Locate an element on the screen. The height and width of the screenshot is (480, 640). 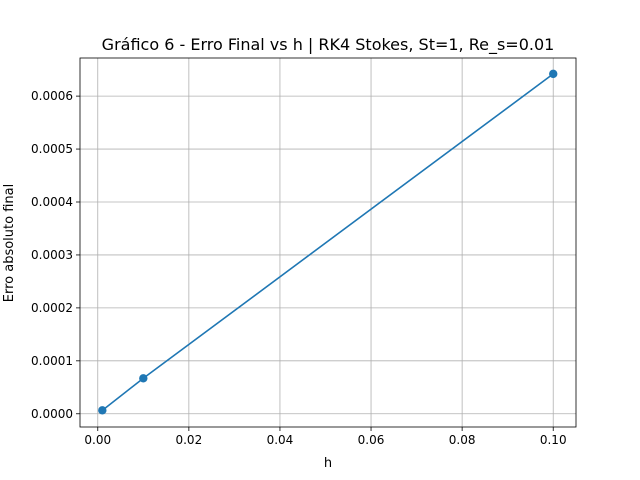
x-tick-label: 0.00 is located at coordinates (97, 440).